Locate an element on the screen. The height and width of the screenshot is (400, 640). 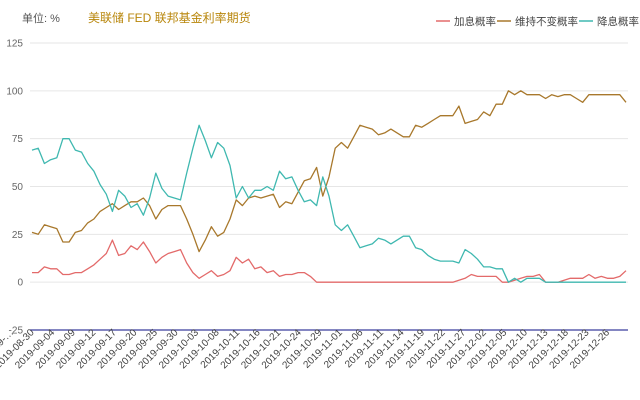
legend-item: 降息概率 is located at coordinates (609, 21).